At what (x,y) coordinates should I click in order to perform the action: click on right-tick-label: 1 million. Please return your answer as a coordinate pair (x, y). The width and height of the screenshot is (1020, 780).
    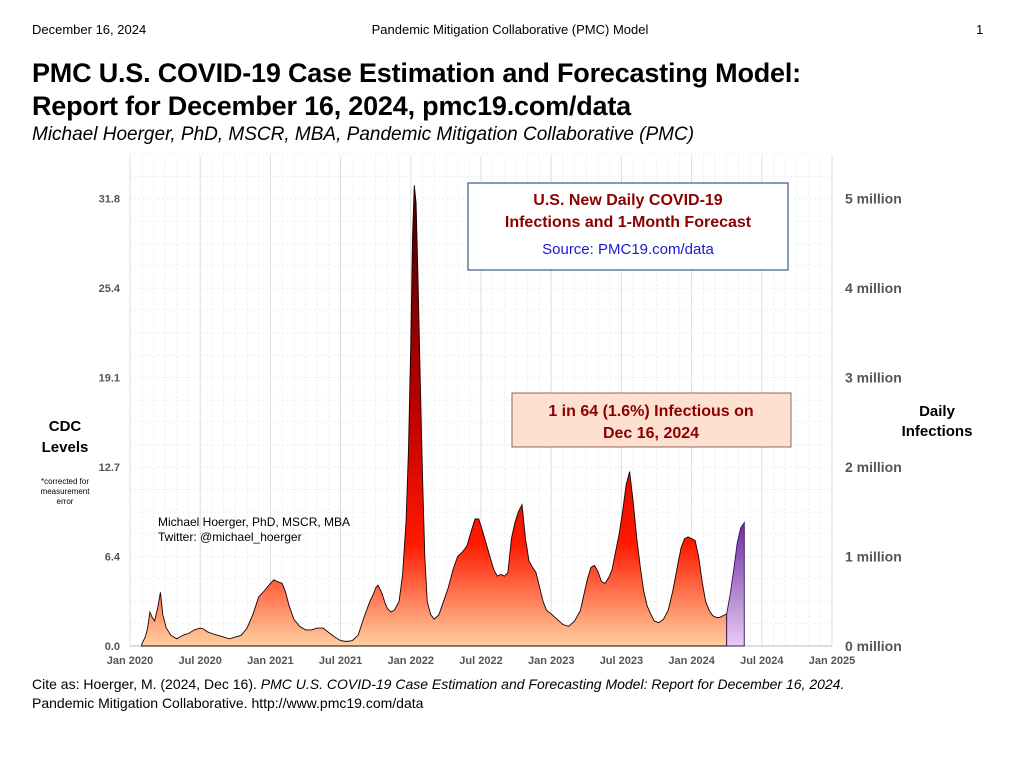
    Looking at the image, I should click on (873, 557).